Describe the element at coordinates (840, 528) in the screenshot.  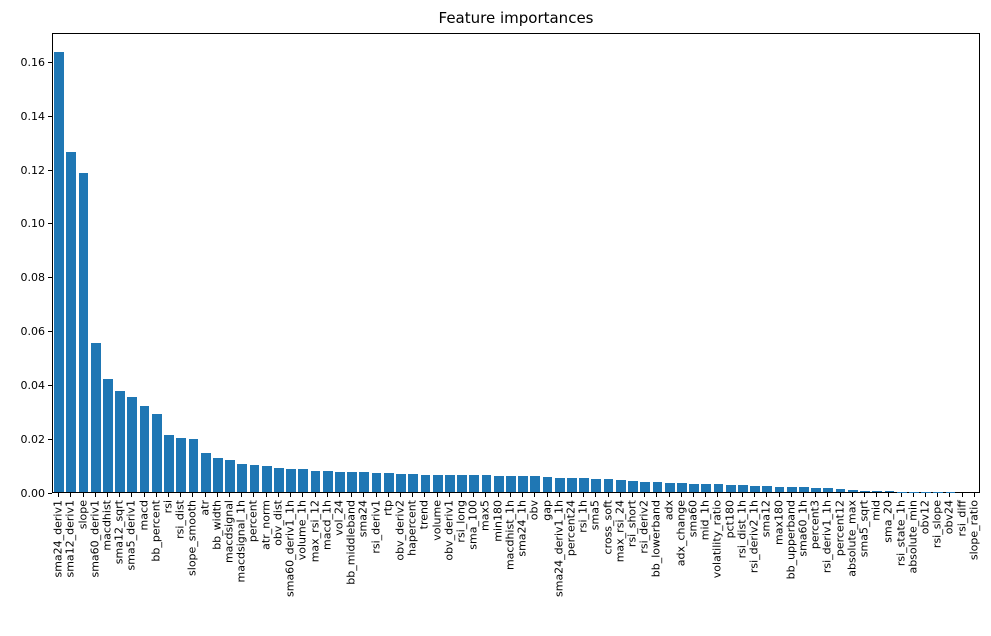
I see `x-tick-label: percent12` at that location.